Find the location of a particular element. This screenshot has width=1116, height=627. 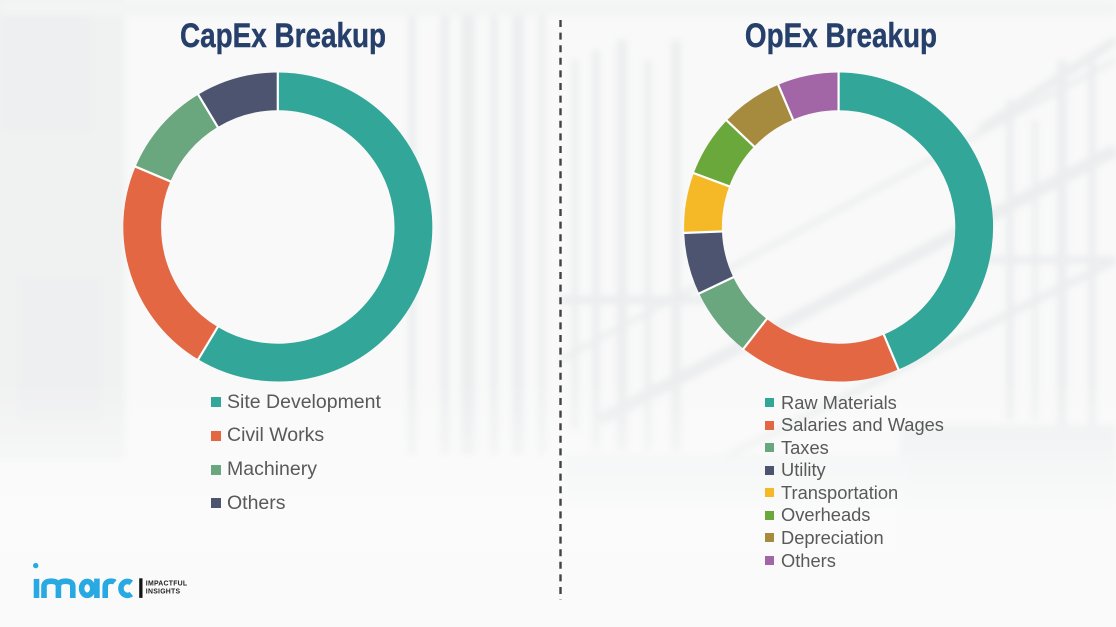

svg-text: INSIGHTS is located at coordinates (163, 592).